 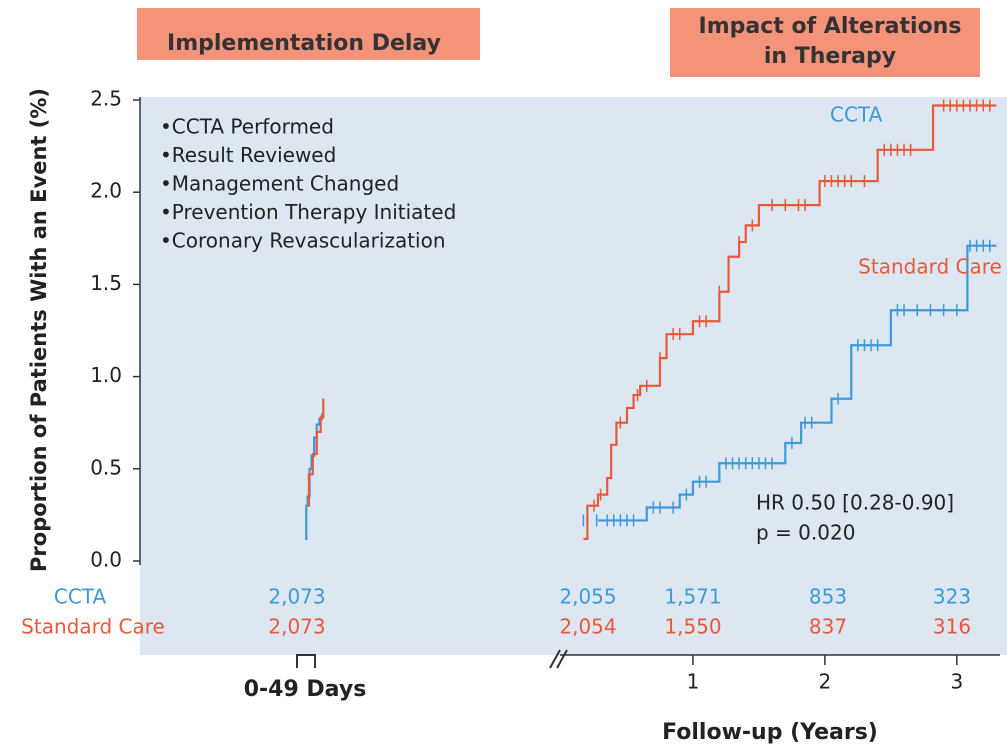 What do you see at coordinates (692, 597) in the screenshot?
I see `at-risk-value: 1,571` at bounding box center [692, 597].